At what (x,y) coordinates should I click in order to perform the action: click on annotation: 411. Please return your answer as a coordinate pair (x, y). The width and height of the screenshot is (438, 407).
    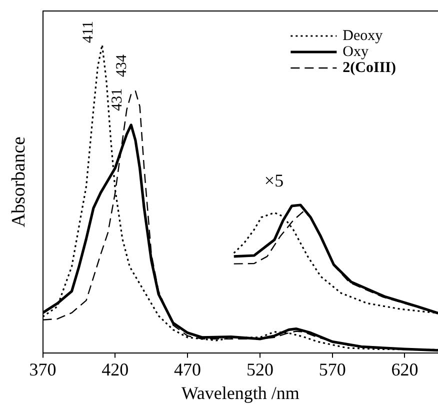
    Looking at the image, I should click on (88, 32).